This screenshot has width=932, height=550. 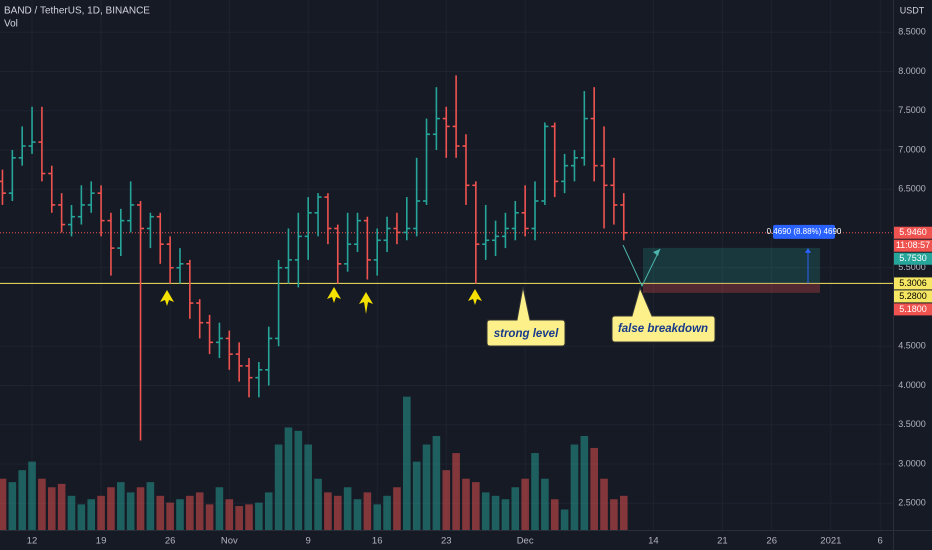 What do you see at coordinates (653, 541) in the screenshot?
I see `x-tick-label: 14` at bounding box center [653, 541].